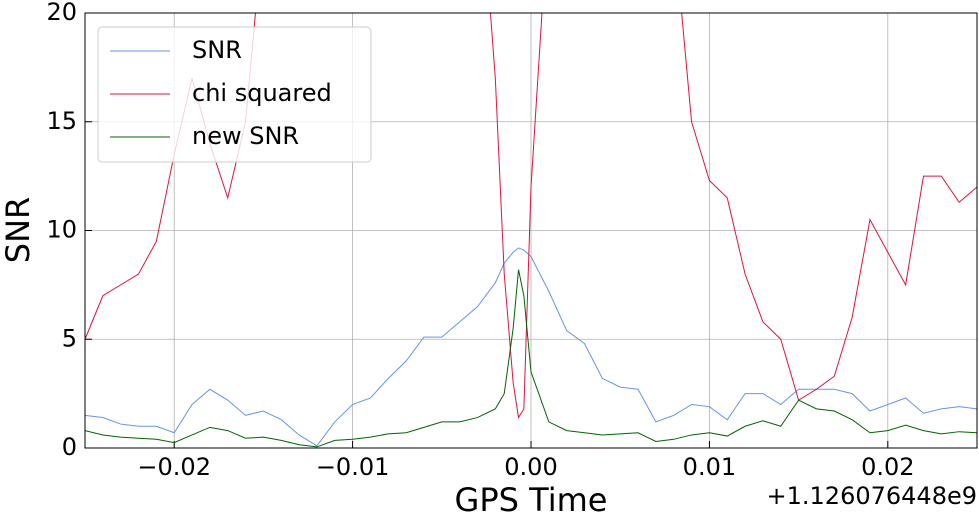  I want to click on y-tick-label: 5, so click(69, 338).